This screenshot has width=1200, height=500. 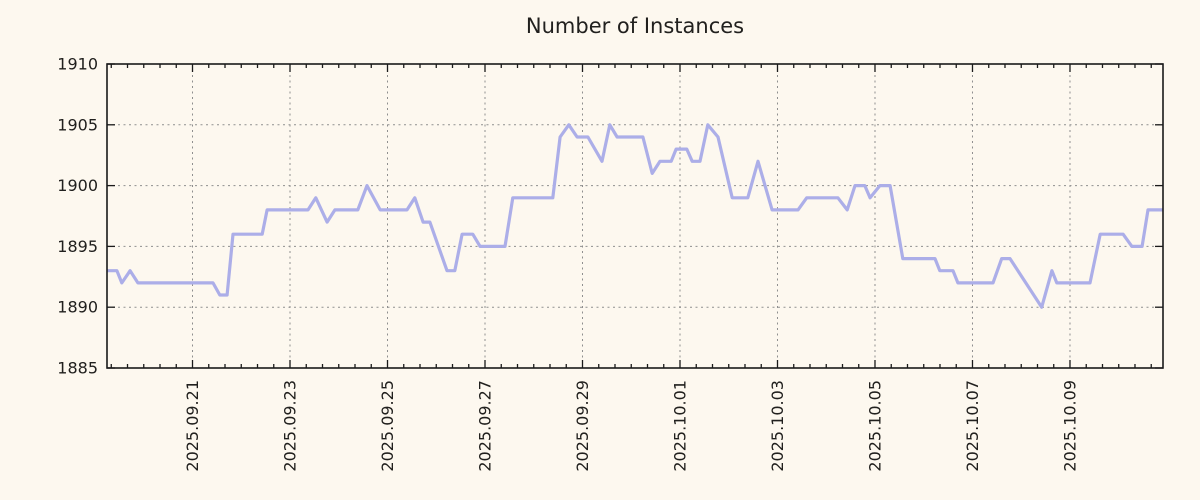 What do you see at coordinates (77, 185) in the screenshot?
I see `y-tick-label: 1900` at bounding box center [77, 185].